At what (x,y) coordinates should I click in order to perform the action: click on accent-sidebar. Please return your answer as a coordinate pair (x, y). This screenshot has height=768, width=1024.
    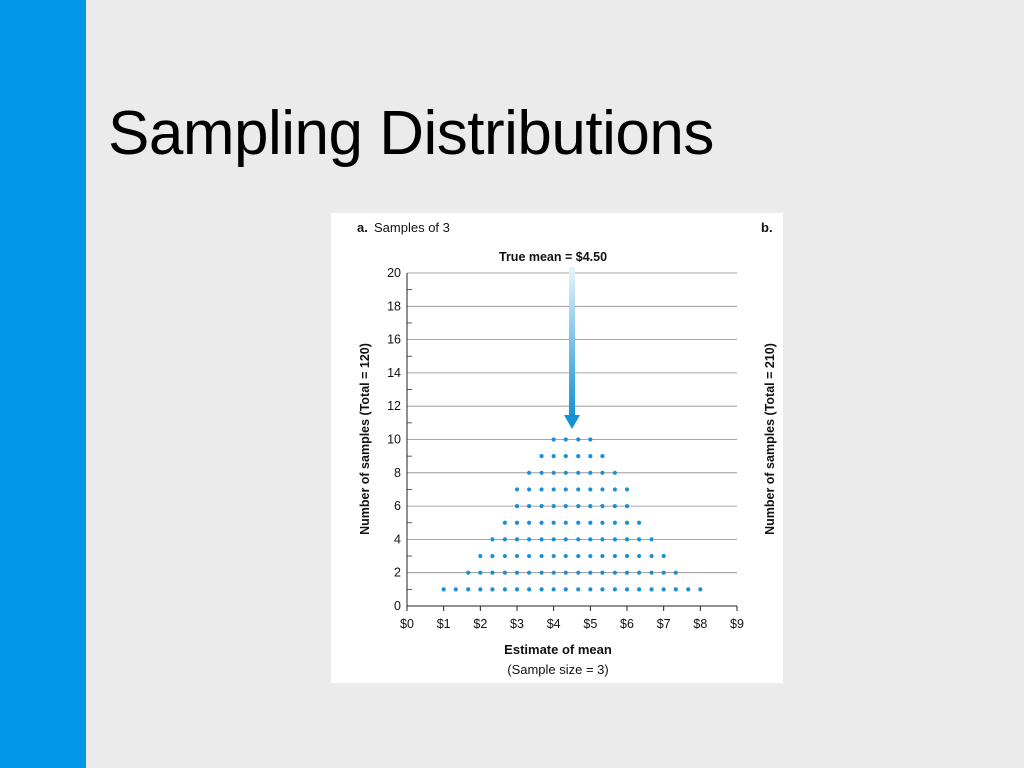
    Looking at the image, I should click on (43, 384).